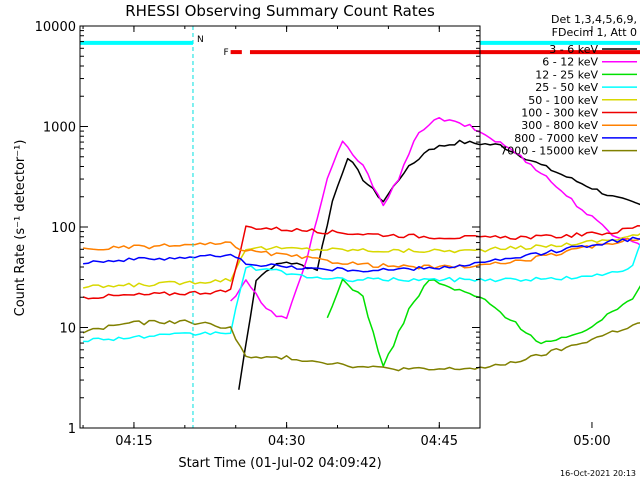 The image size is (640, 480). I want to click on y-tick-label: 1000, so click(59, 128).